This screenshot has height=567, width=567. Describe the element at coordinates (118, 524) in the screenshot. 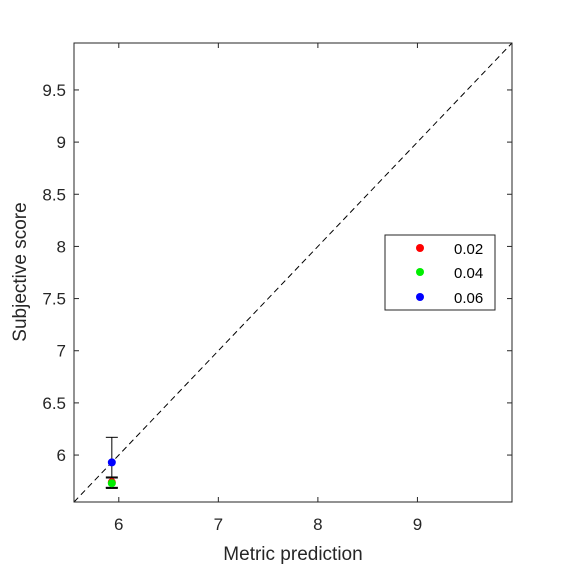

I see `x-tick-label: 6` at that location.